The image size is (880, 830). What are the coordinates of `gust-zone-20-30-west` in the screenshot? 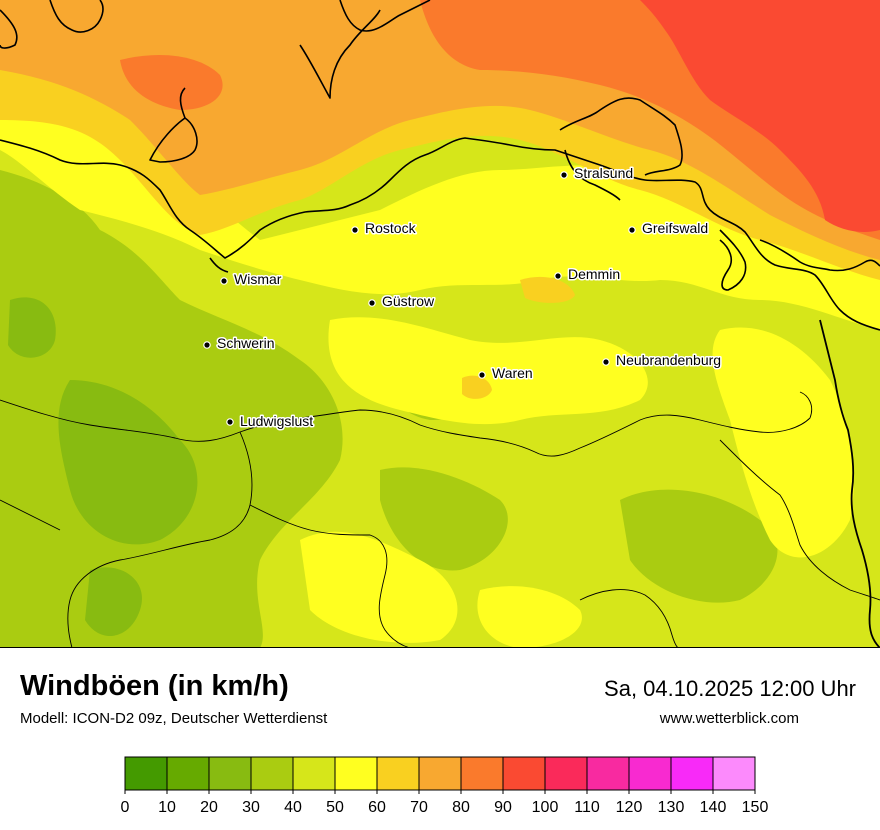 It's located at (32, 327).